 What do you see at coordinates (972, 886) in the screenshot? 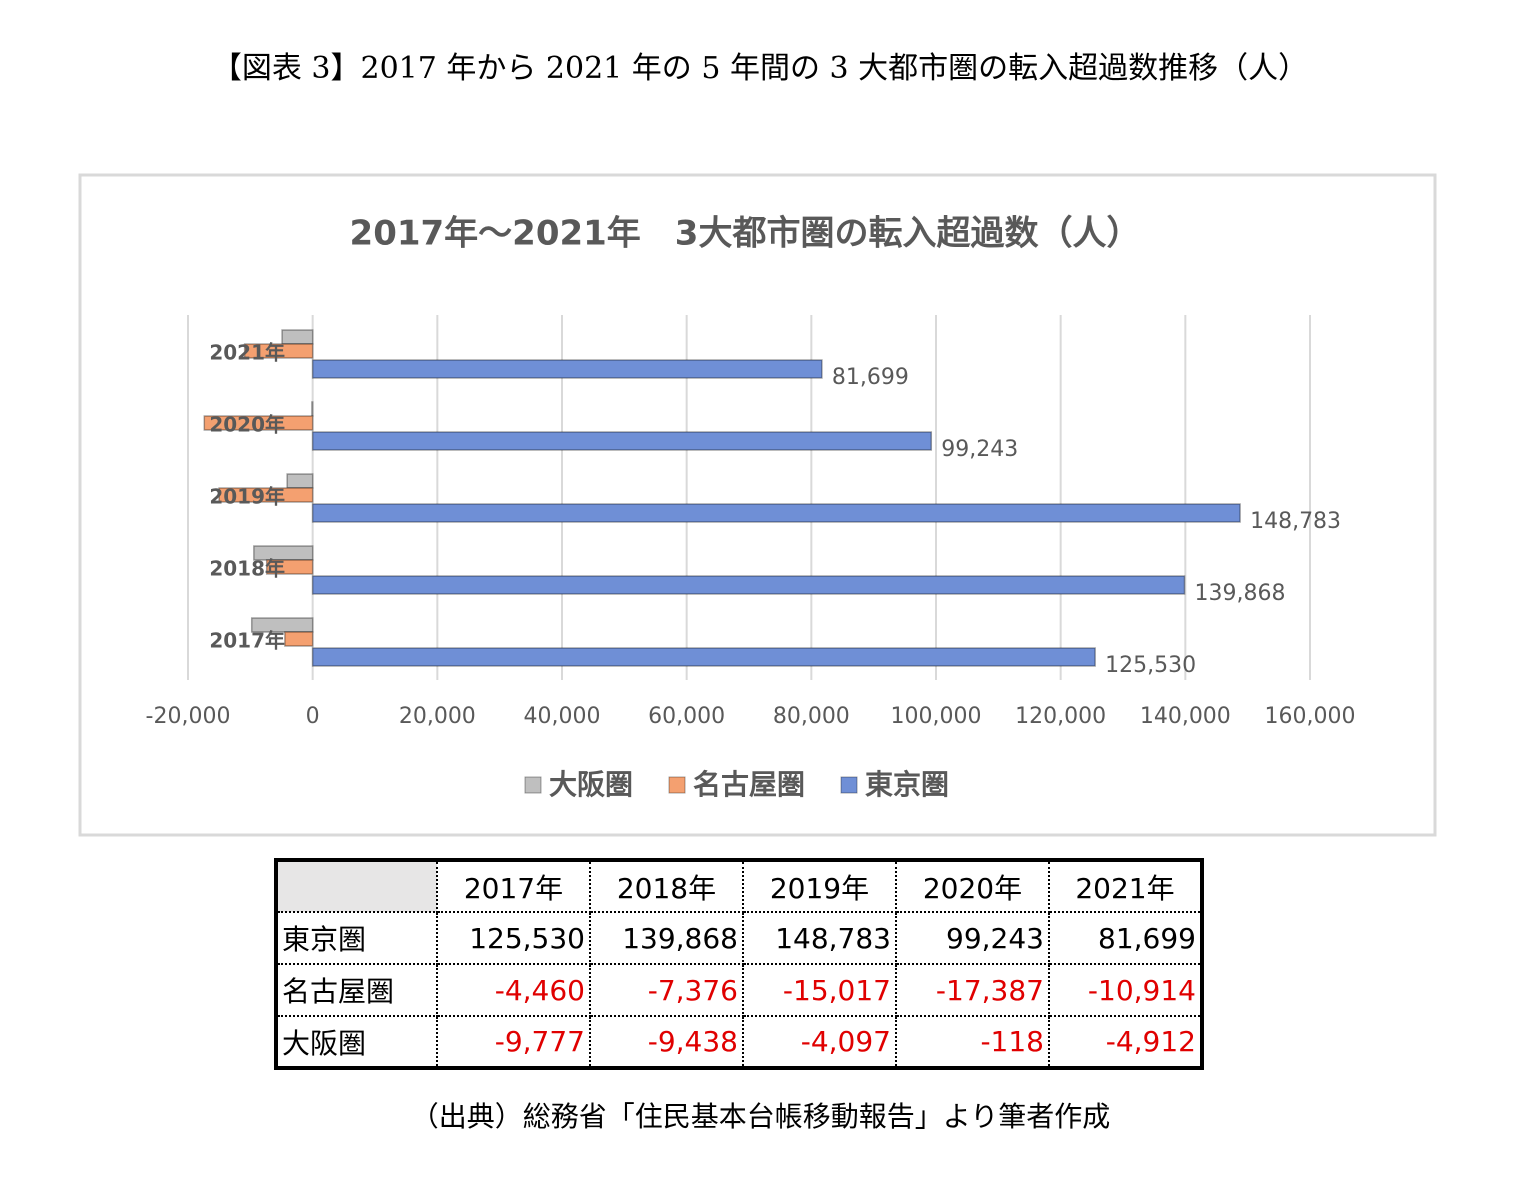
I see `column-header: 2020年` at bounding box center [972, 886].